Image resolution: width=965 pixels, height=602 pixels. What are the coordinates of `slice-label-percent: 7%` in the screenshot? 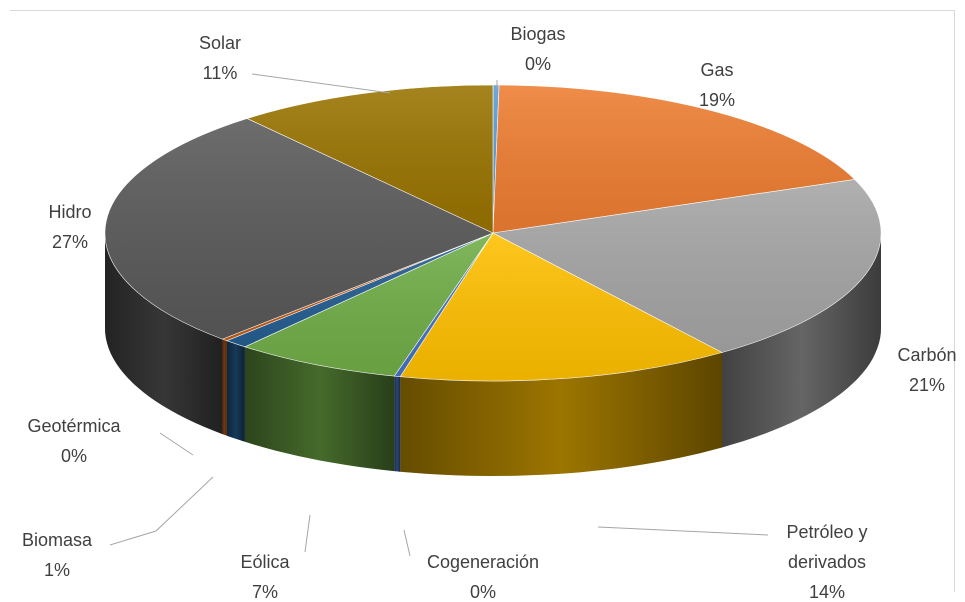 It's located at (265, 592).